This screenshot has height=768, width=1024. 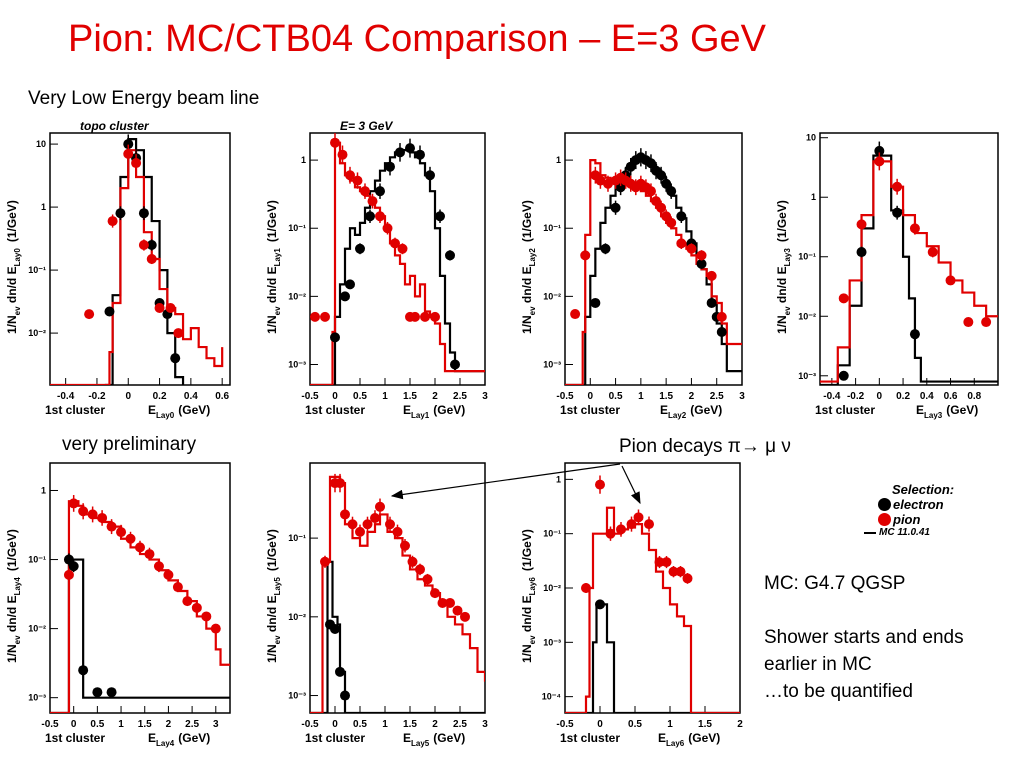 I want to click on y-label: 1/Nev dn/d ELay1(1/GeV), so click(x=273, y=267).